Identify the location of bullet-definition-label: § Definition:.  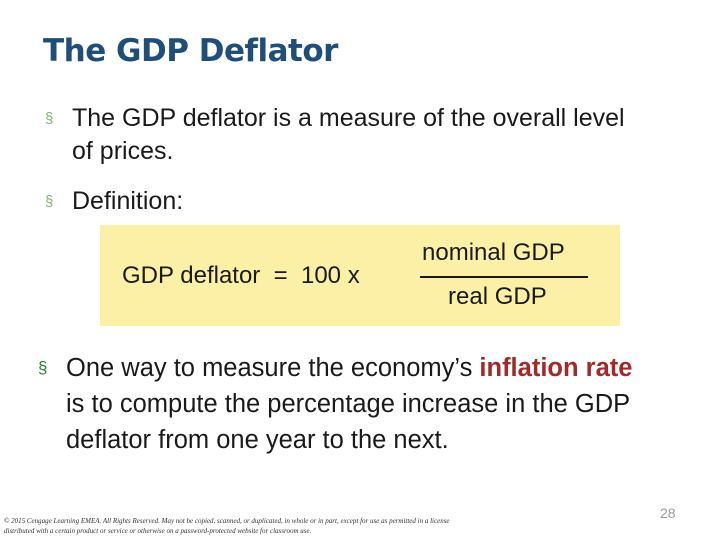
(195, 201).